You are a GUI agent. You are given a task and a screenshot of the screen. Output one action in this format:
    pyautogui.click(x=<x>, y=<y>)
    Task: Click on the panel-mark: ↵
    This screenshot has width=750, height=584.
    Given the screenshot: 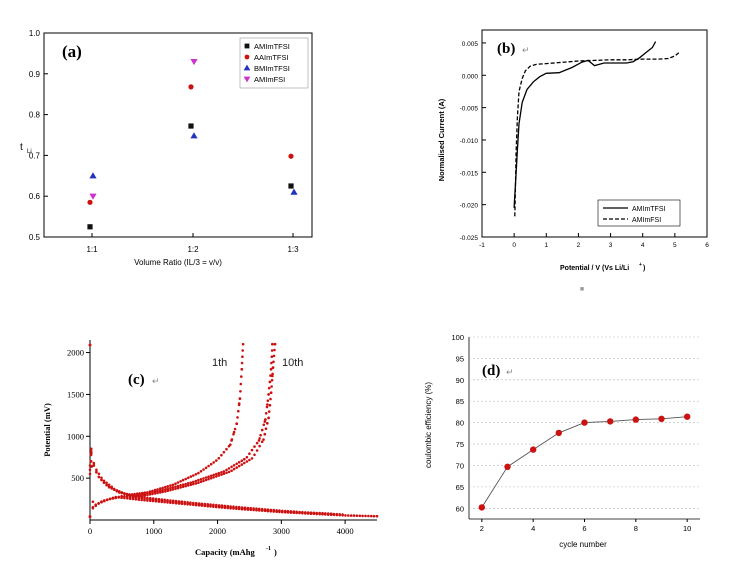 What is the action you would take?
    pyautogui.click(x=510, y=372)
    